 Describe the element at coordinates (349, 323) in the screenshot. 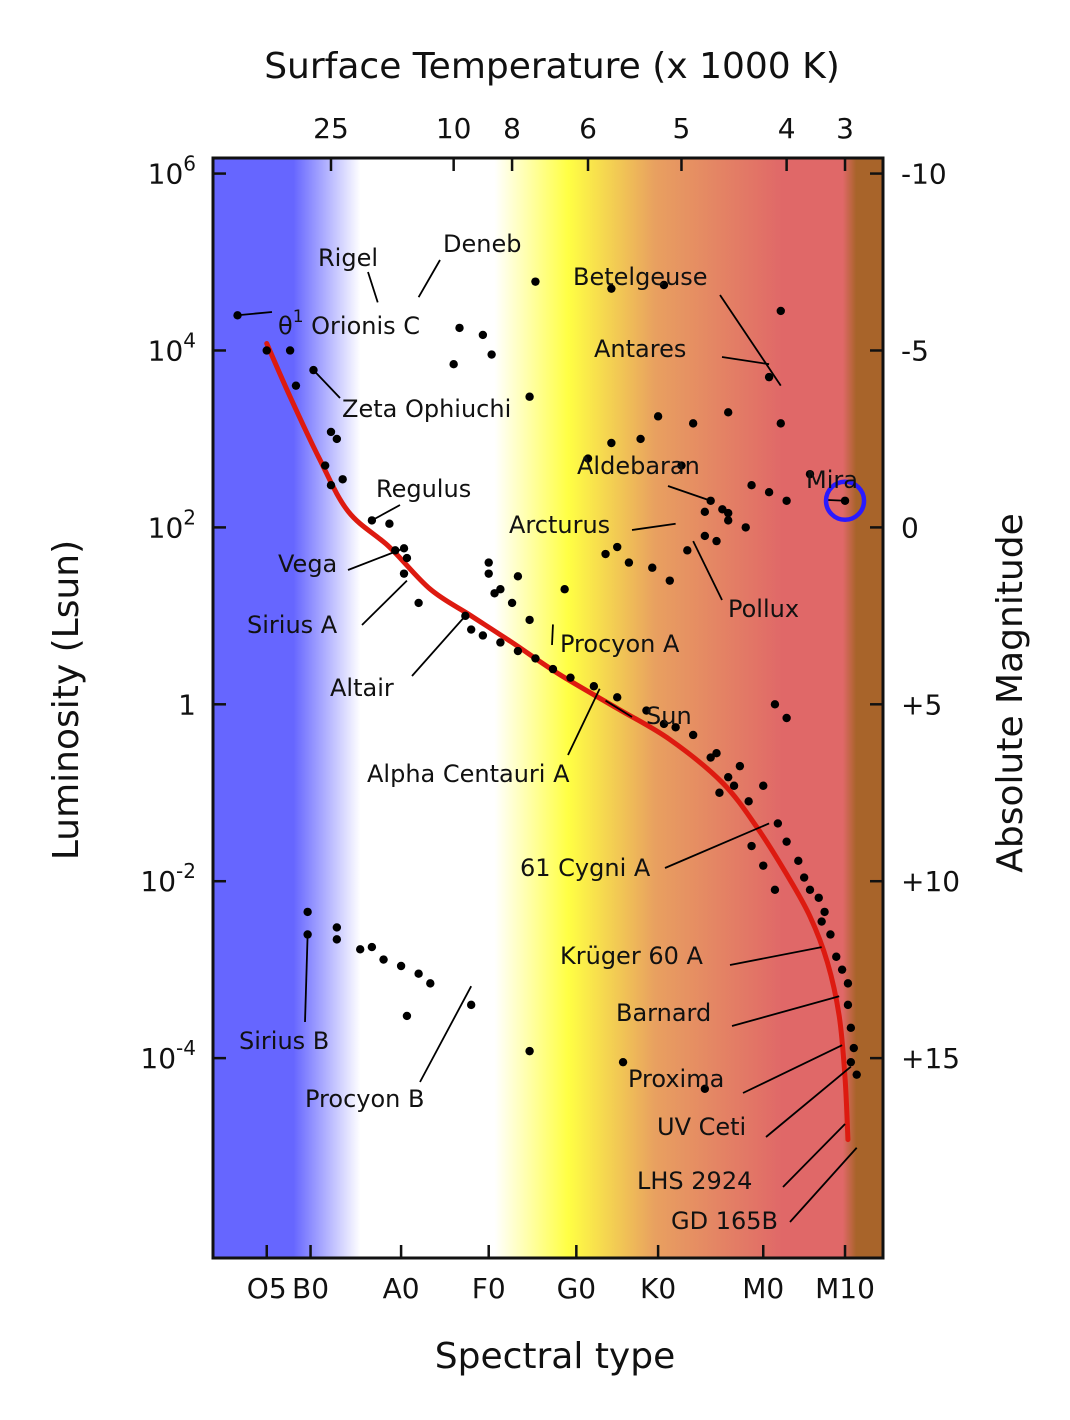

I see `star-label--orionis-c: θ1 Orionis C` at that location.